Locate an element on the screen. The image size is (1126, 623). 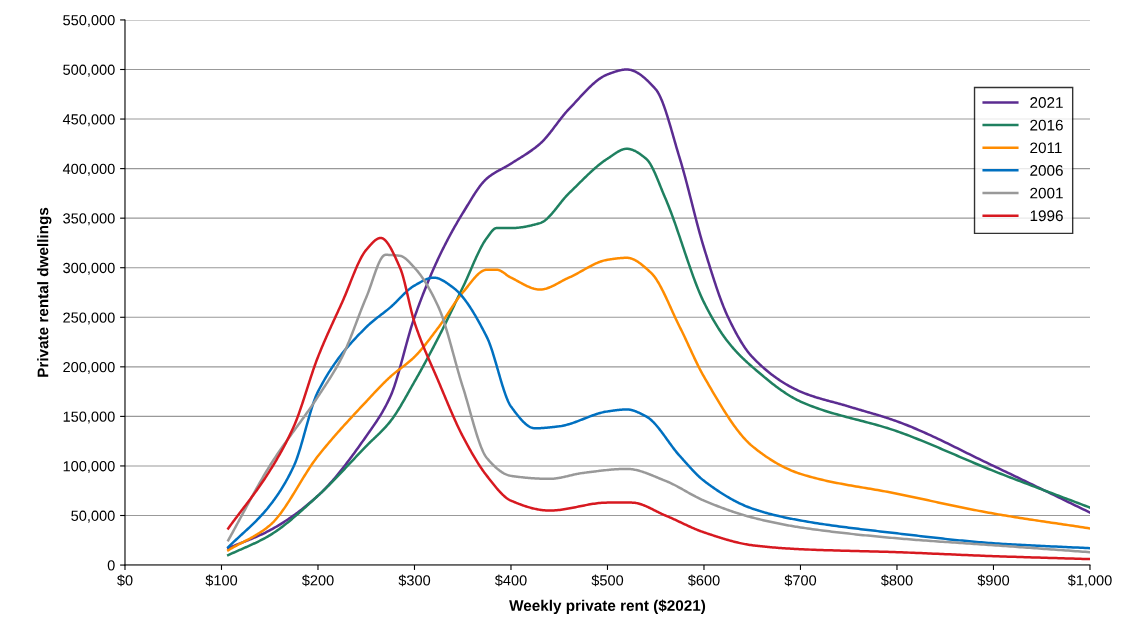
legend-label: 2016 is located at coordinates (1046, 125).